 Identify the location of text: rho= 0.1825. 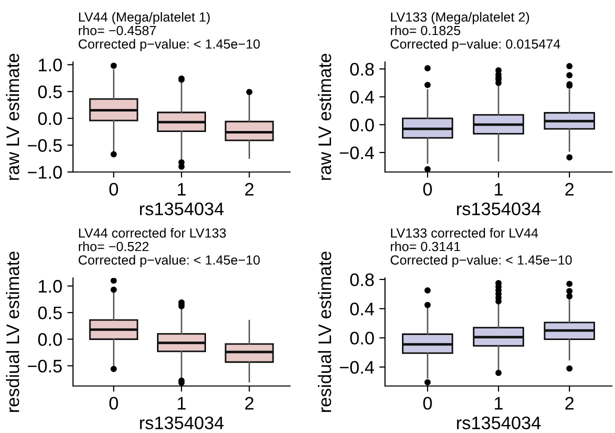
(425, 31).